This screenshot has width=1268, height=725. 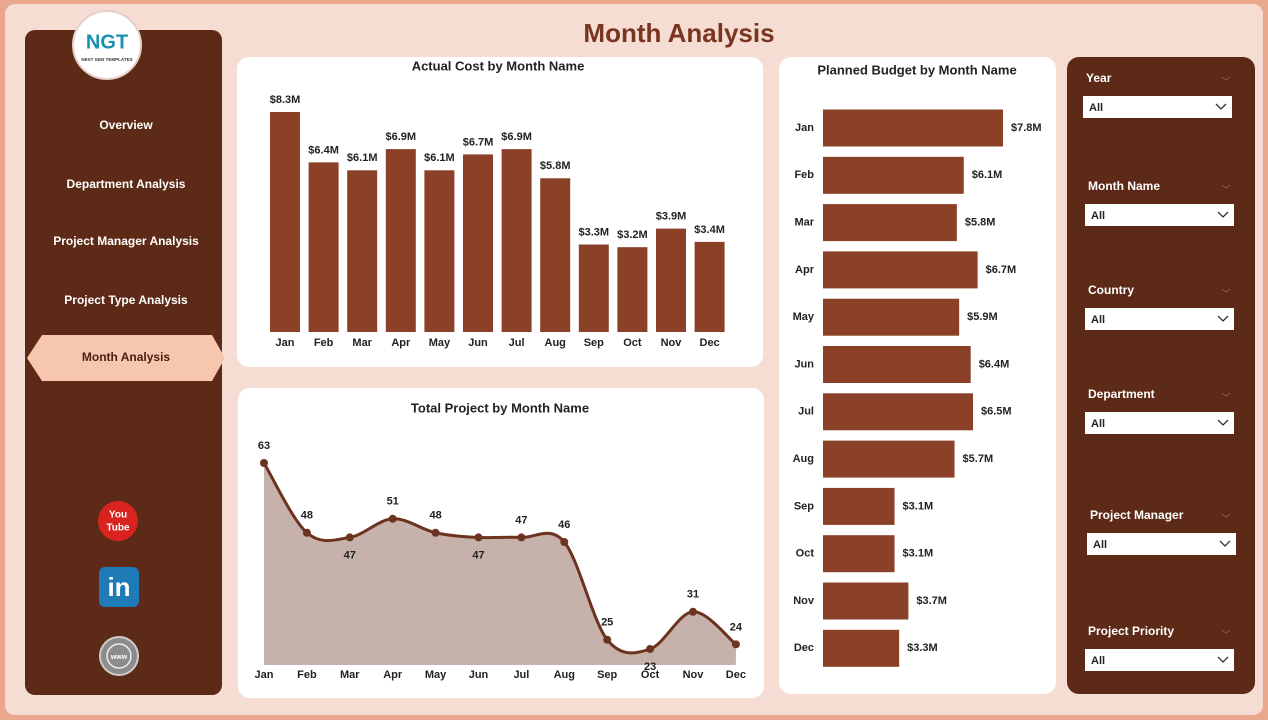 What do you see at coordinates (126, 184) in the screenshot?
I see `nav-item: Department Analysis` at bounding box center [126, 184].